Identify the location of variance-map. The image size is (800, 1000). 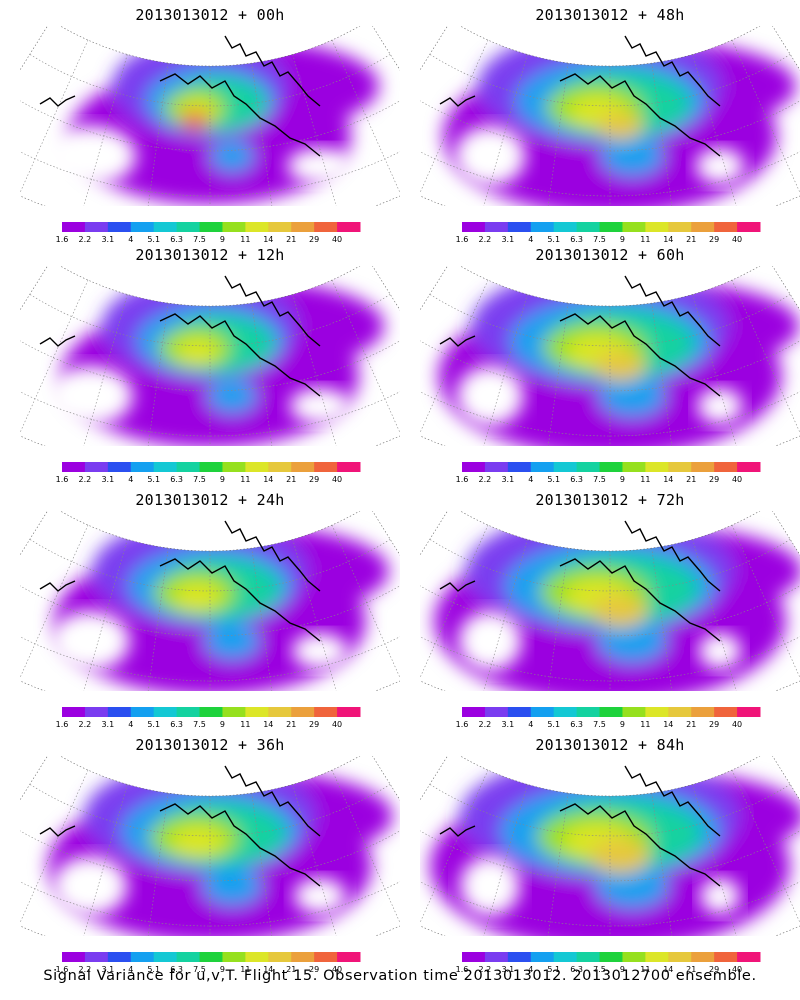
(210, 601).